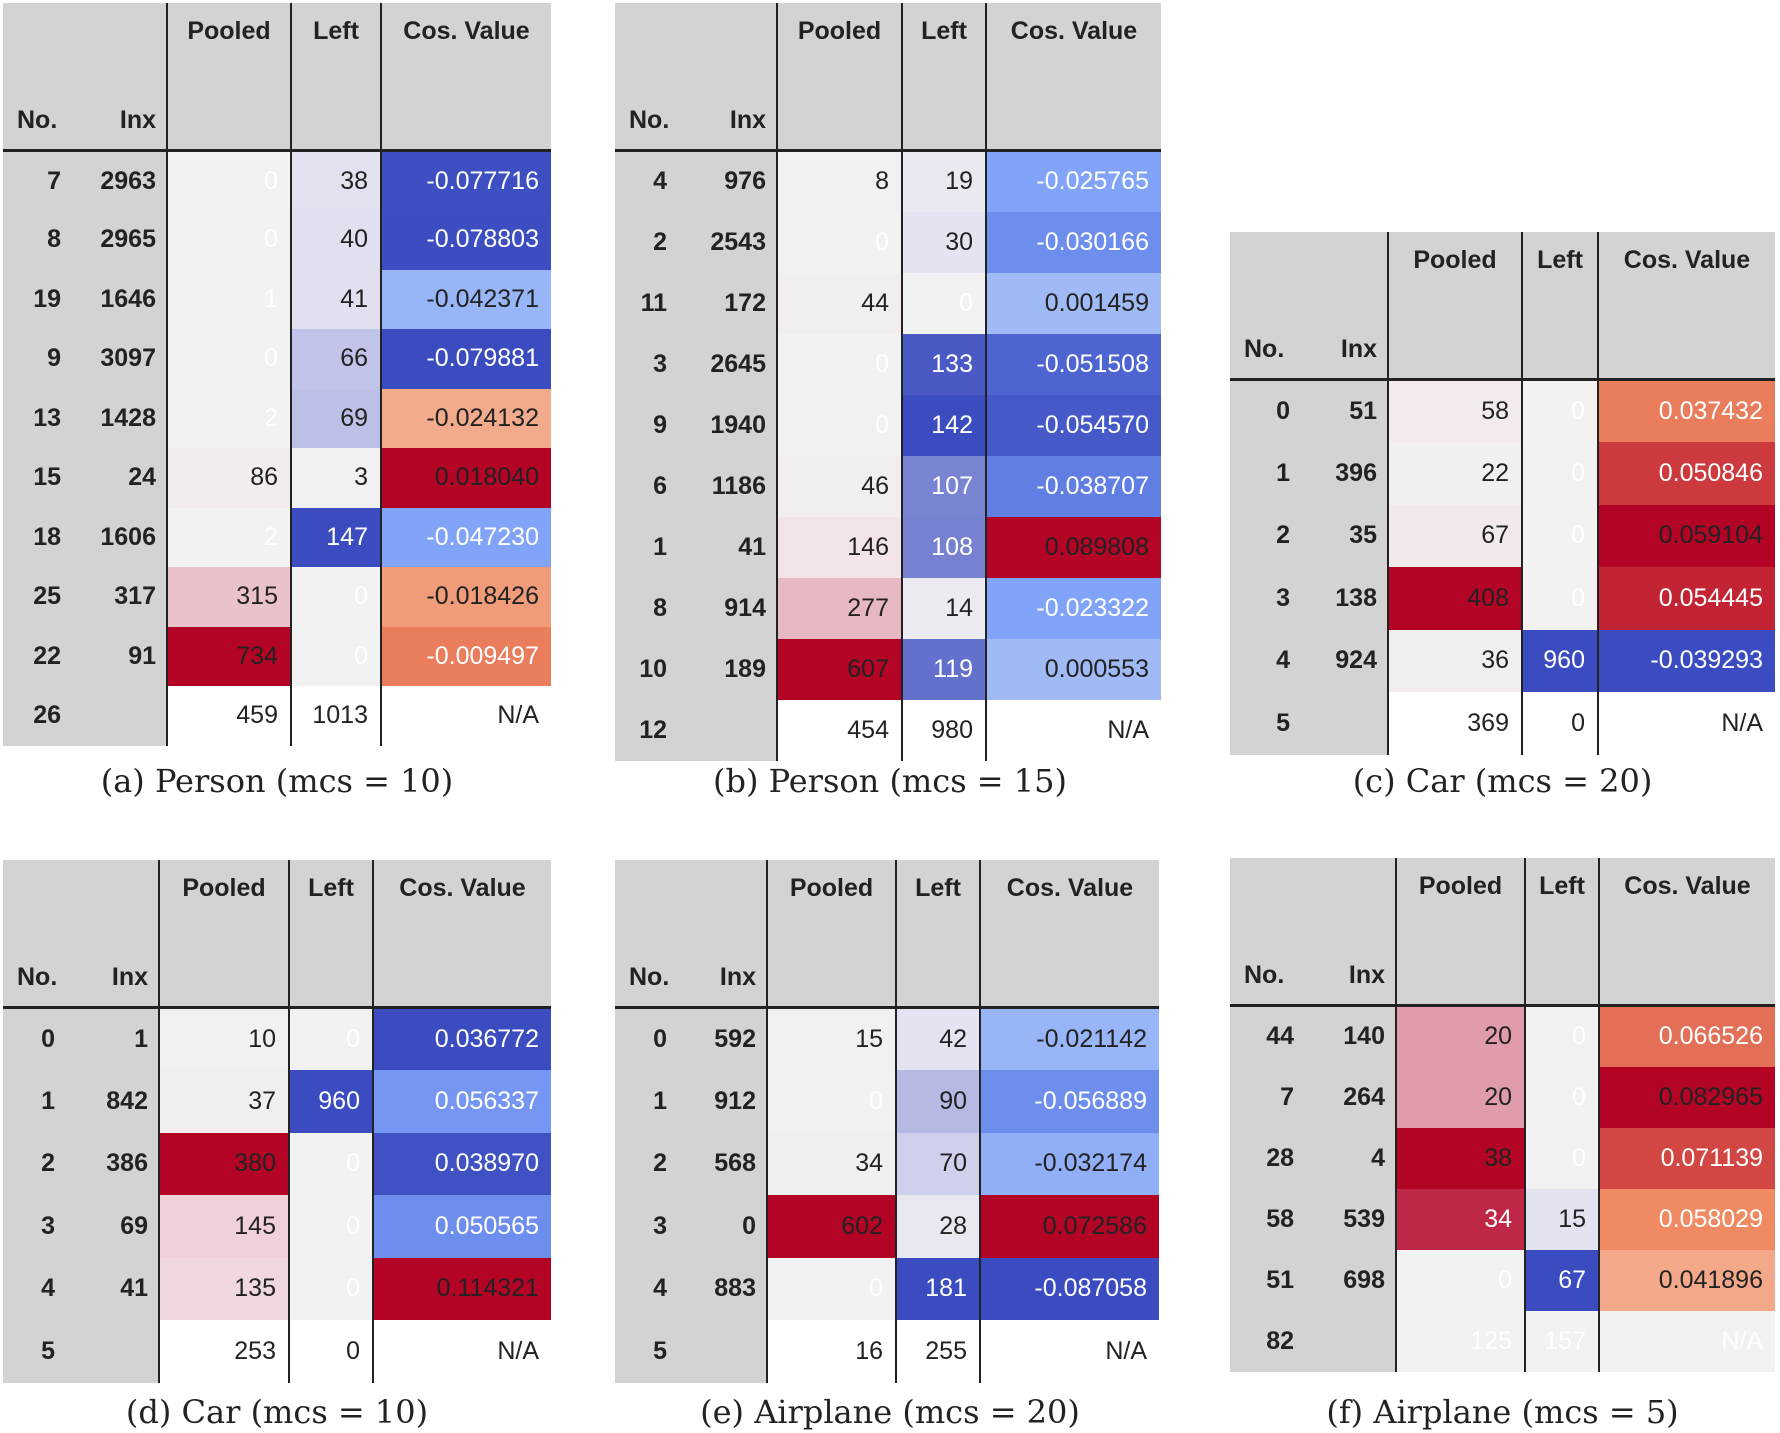 The height and width of the screenshot is (1433, 1780). What do you see at coordinates (330, 1101) in the screenshot?
I see `left-cell: 960` at bounding box center [330, 1101].